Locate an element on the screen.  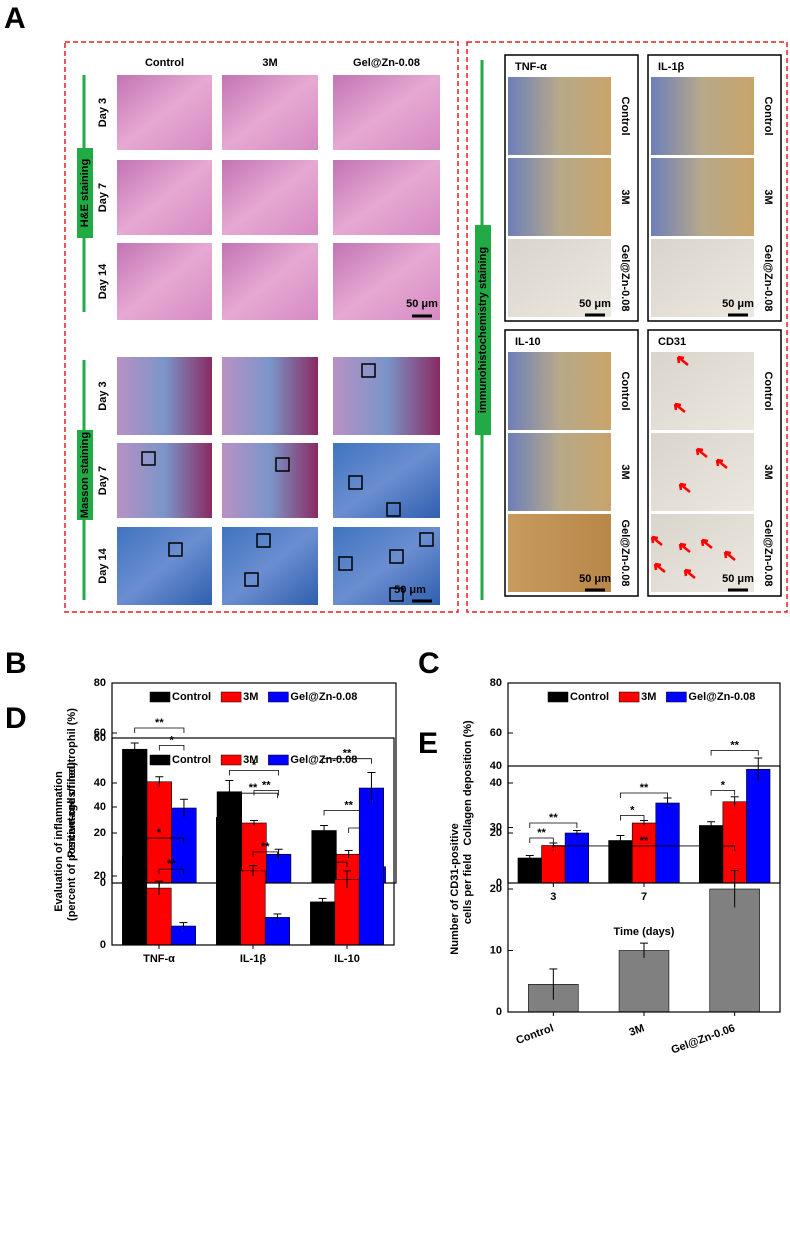
row-label: Day 14 is located at coordinates (103, 281).